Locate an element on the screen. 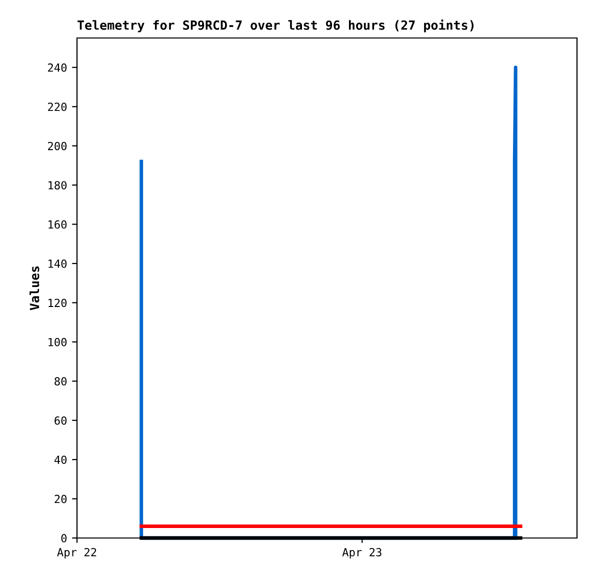  x-tick-label: Apr 23 is located at coordinates (362, 553).